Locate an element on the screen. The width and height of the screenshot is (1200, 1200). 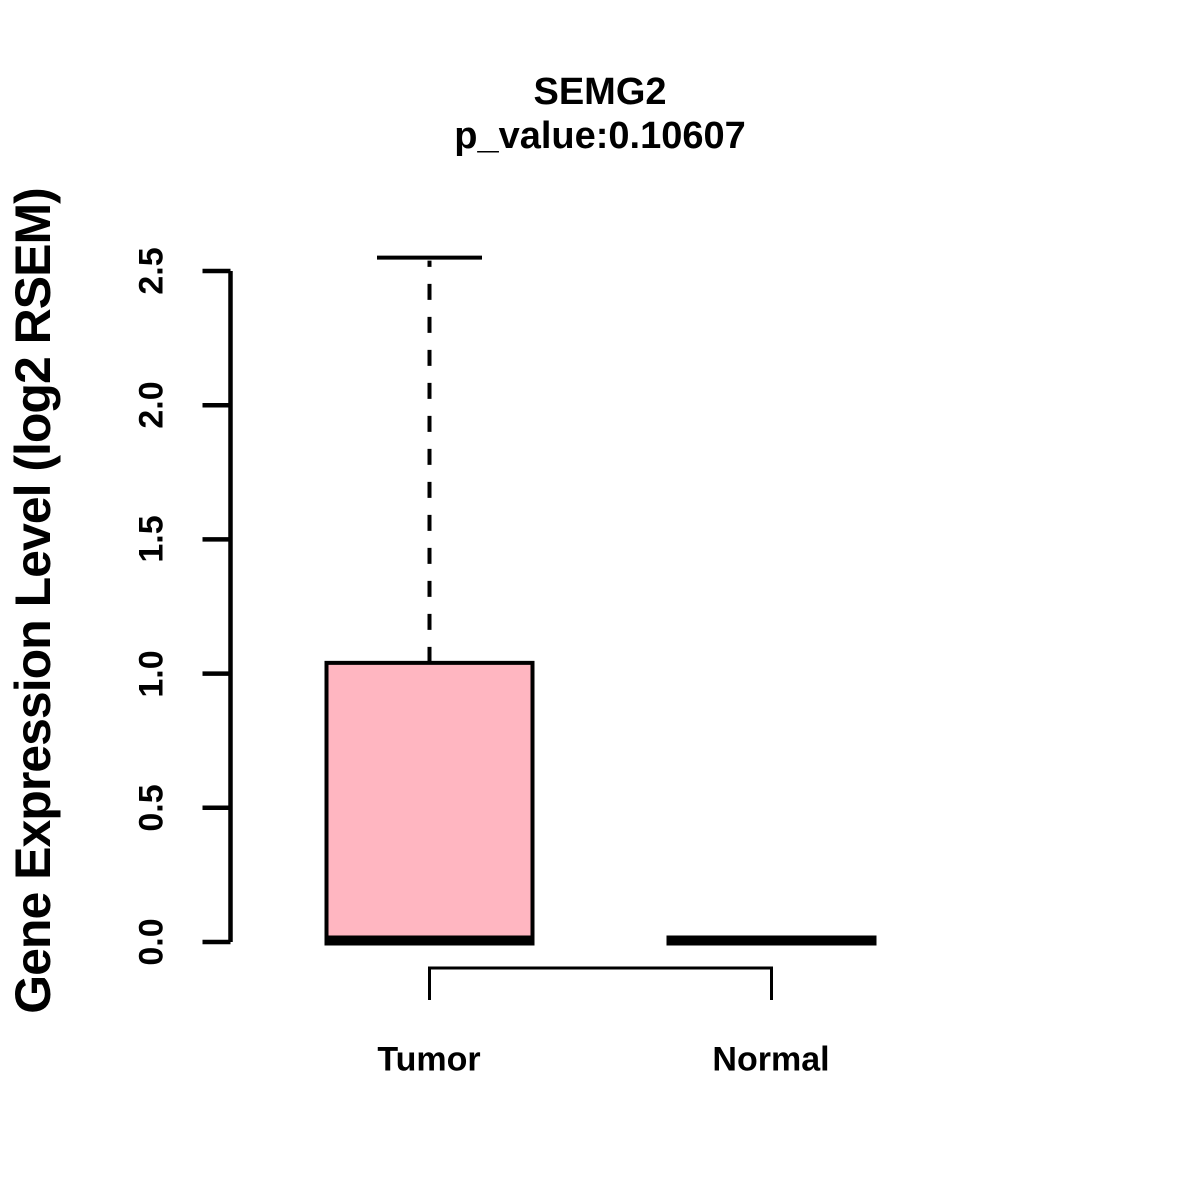
x-tick-label-tumor: Tumor is located at coordinates (429, 1059).